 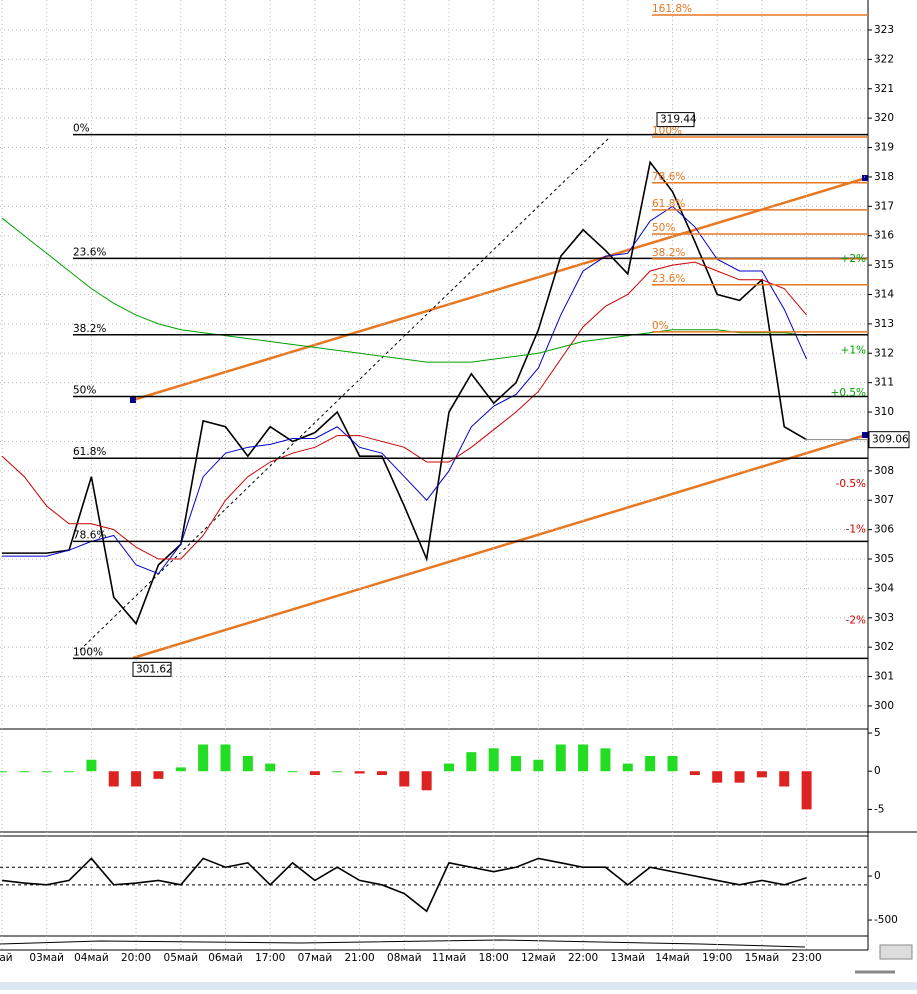 What do you see at coordinates (848, 393) in the screenshot?
I see `percent-label: +0.5%` at bounding box center [848, 393].